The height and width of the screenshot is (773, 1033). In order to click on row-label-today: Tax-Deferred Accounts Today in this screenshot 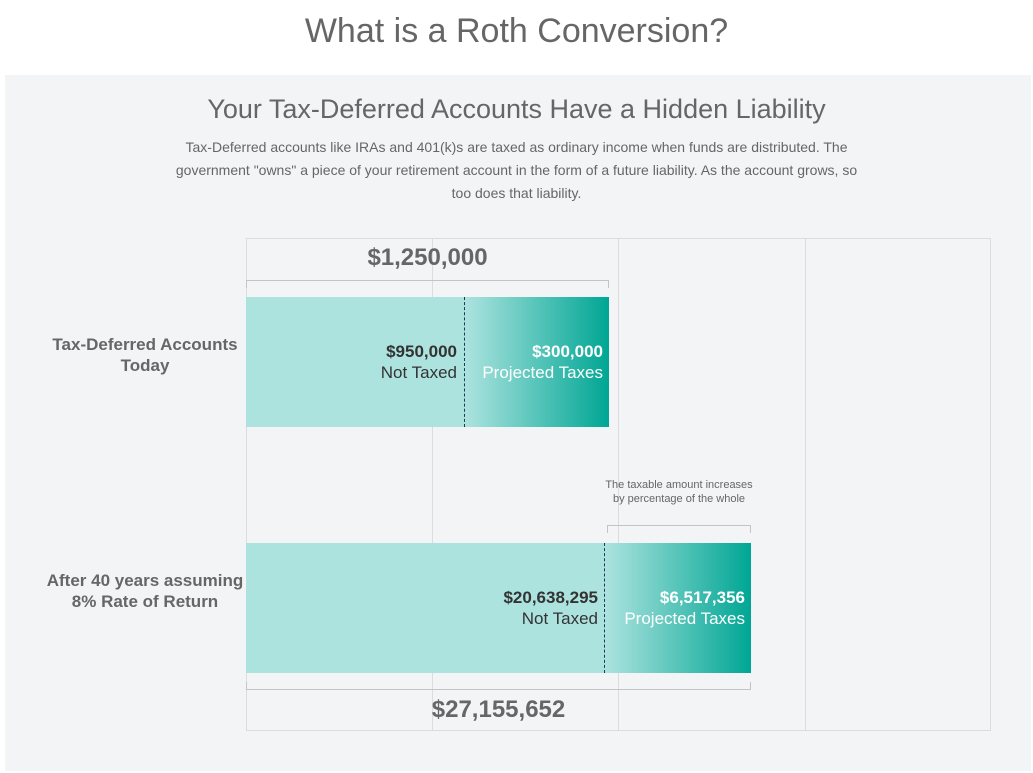, I will do `click(145, 355)`.